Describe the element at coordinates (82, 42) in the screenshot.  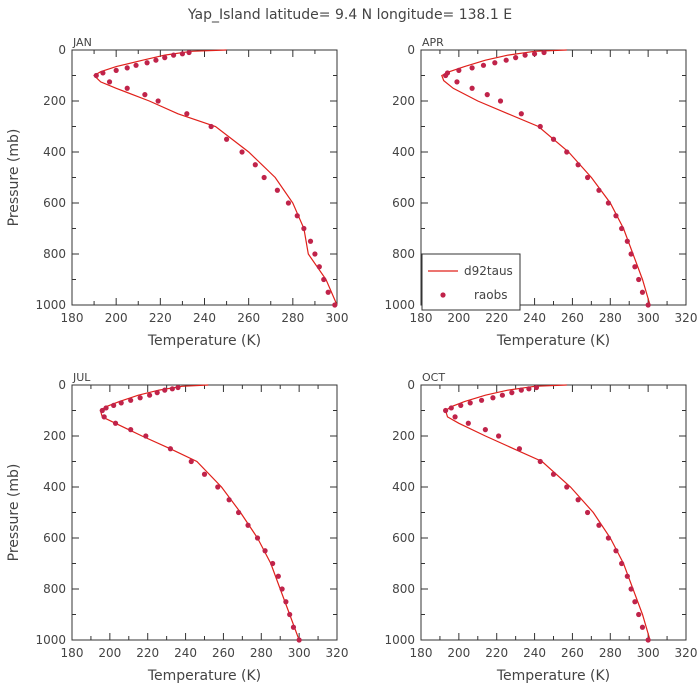
I see `panel-label: JAN` at that location.